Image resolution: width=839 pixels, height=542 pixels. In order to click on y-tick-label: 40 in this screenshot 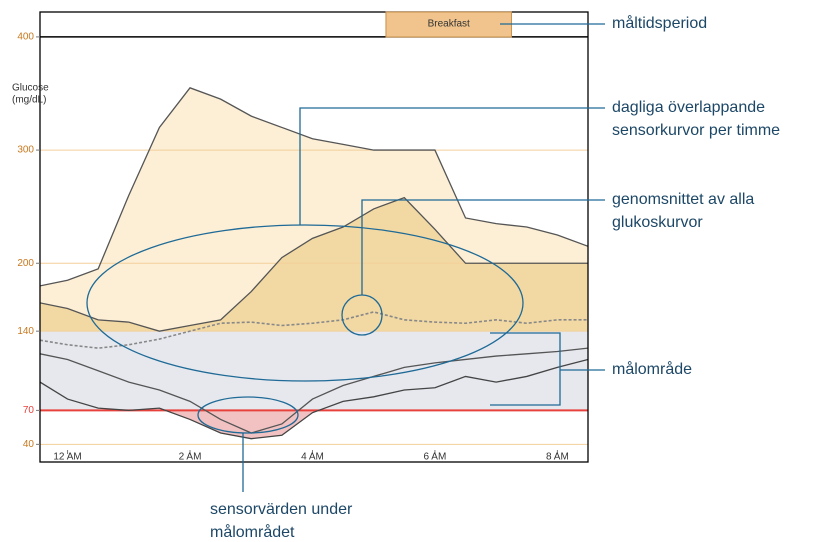, I will do `click(29, 444)`.